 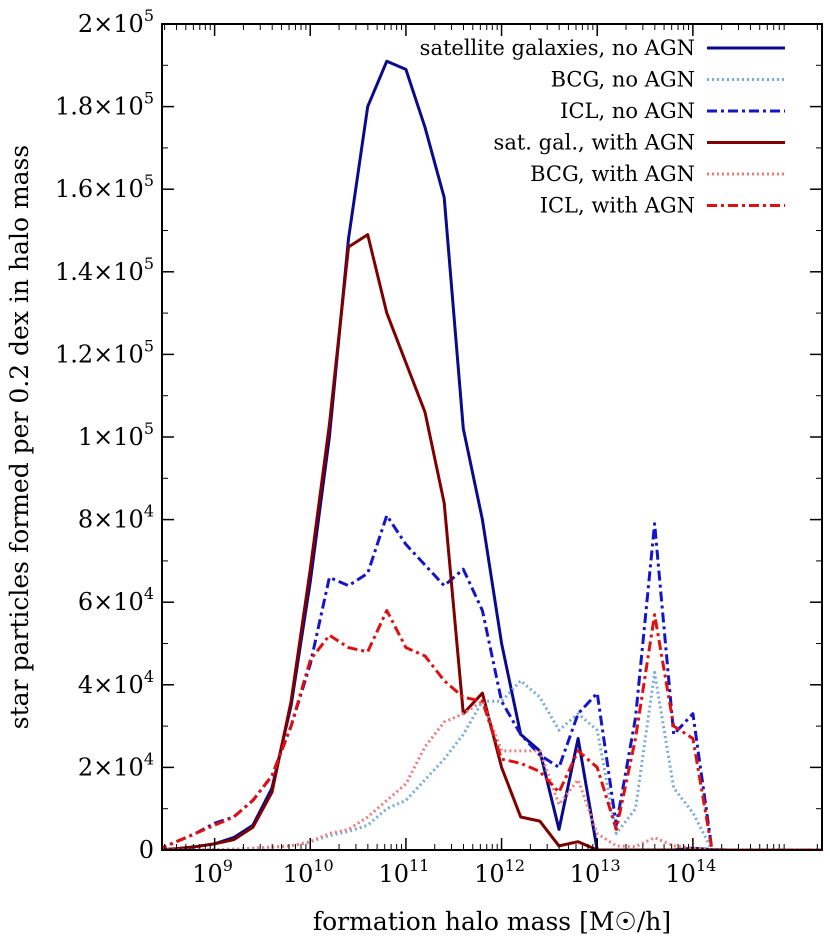 What do you see at coordinates (594, 143) in the screenshot?
I see `legend-label: sat. gal., with AGN` at bounding box center [594, 143].